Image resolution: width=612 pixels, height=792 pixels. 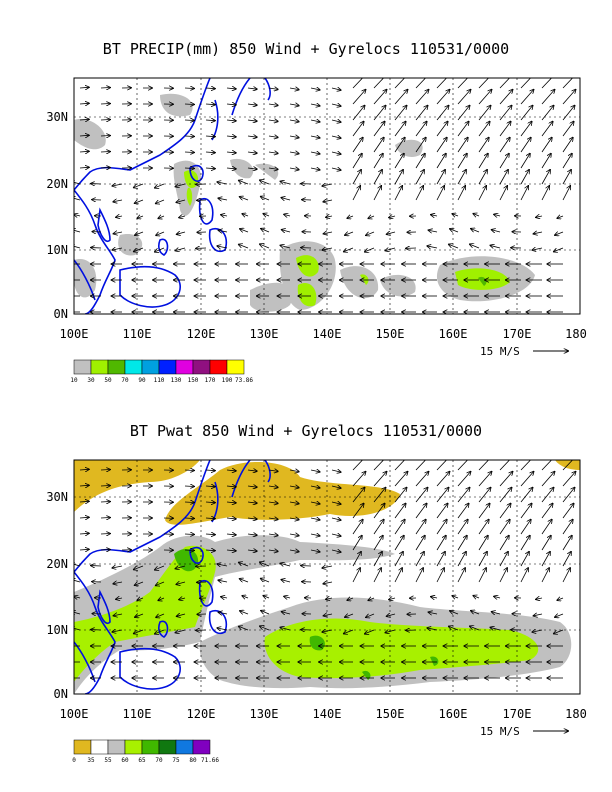 What do you see at coordinates (57, 497) in the screenshot?
I see `lat-label-30N: 30N` at bounding box center [57, 497].